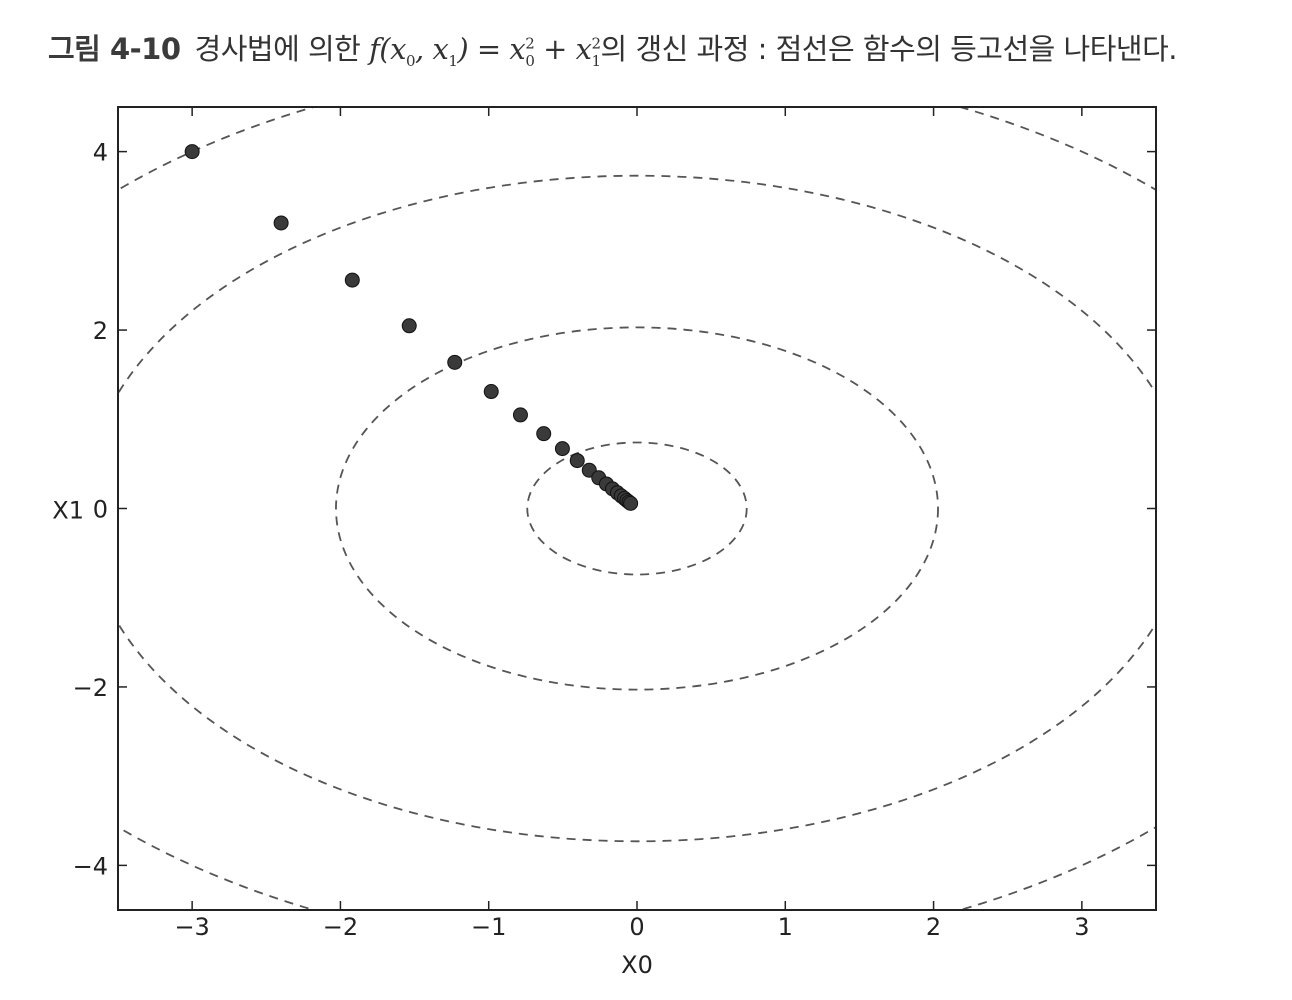  Describe the element at coordinates (100, 510) in the screenshot. I see `y-tick-label: 0` at that location.